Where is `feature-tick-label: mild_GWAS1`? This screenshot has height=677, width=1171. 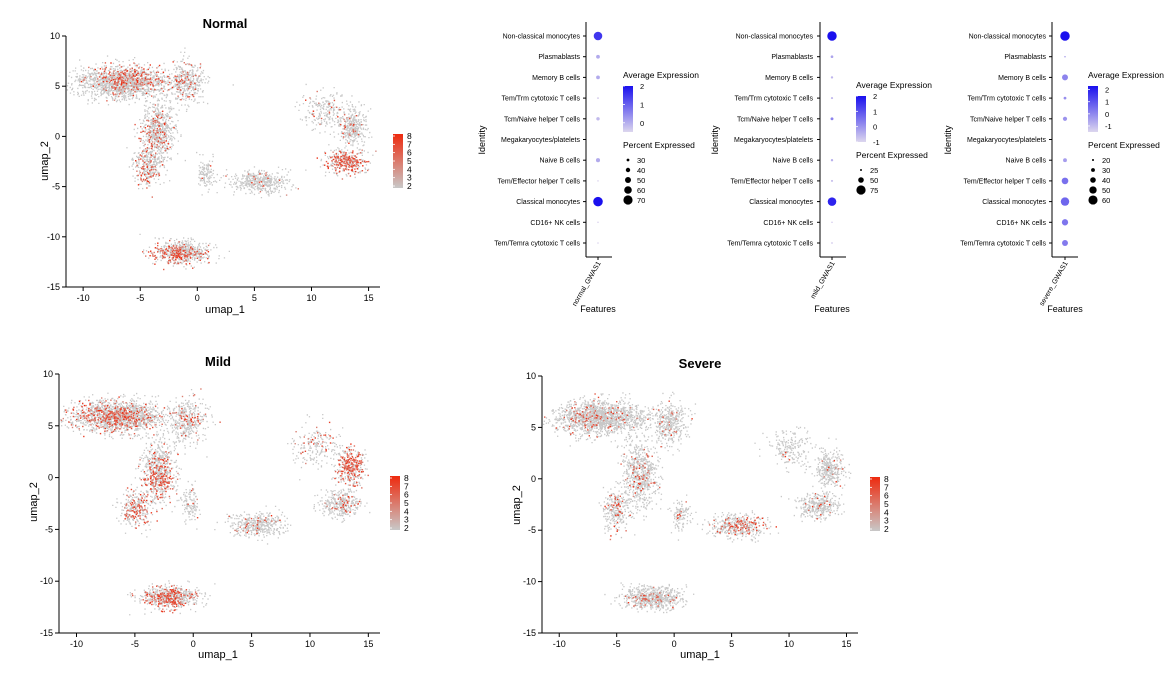 feature-tick-label: mild_GWAS1 is located at coordinates (823, 280).